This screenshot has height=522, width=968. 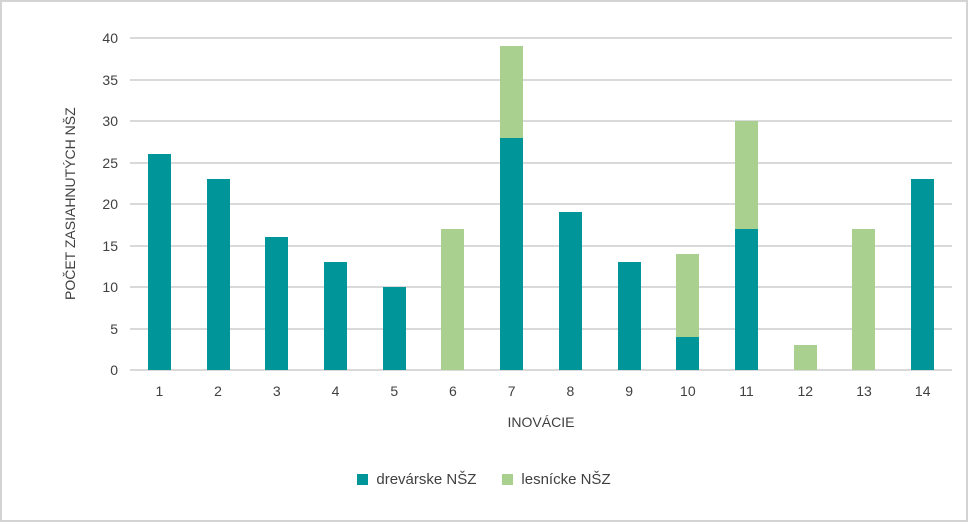 I want to click on bar-12-segment-lesnícke, so click(x=805, y=357).